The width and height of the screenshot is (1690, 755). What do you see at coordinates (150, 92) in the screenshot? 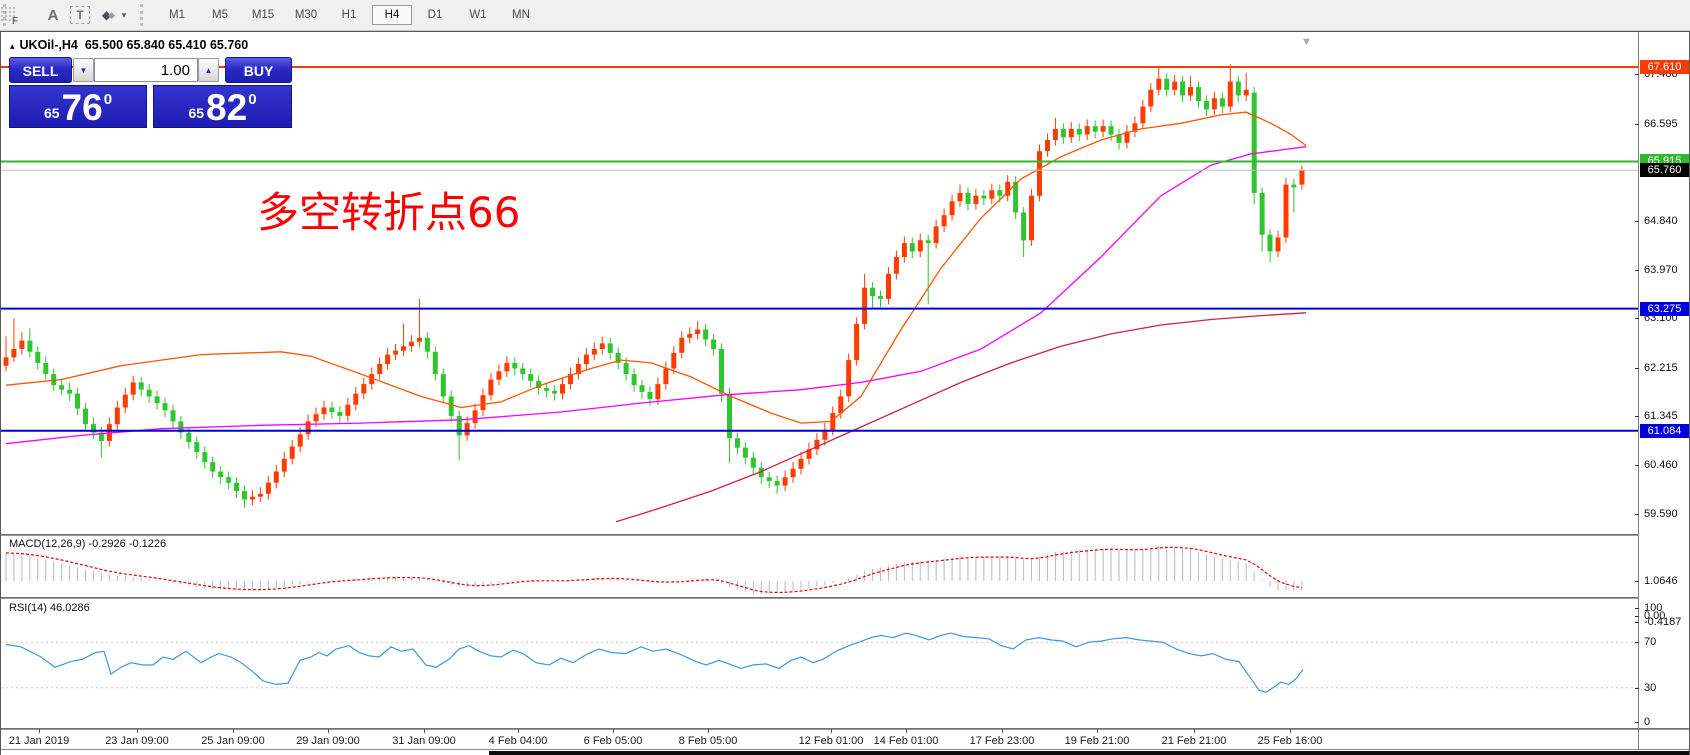
I see `one-click-trading-panel: SELL ▼ ▲ BUY 65 76 0 65 82 0` at bounding box center [150, 92].